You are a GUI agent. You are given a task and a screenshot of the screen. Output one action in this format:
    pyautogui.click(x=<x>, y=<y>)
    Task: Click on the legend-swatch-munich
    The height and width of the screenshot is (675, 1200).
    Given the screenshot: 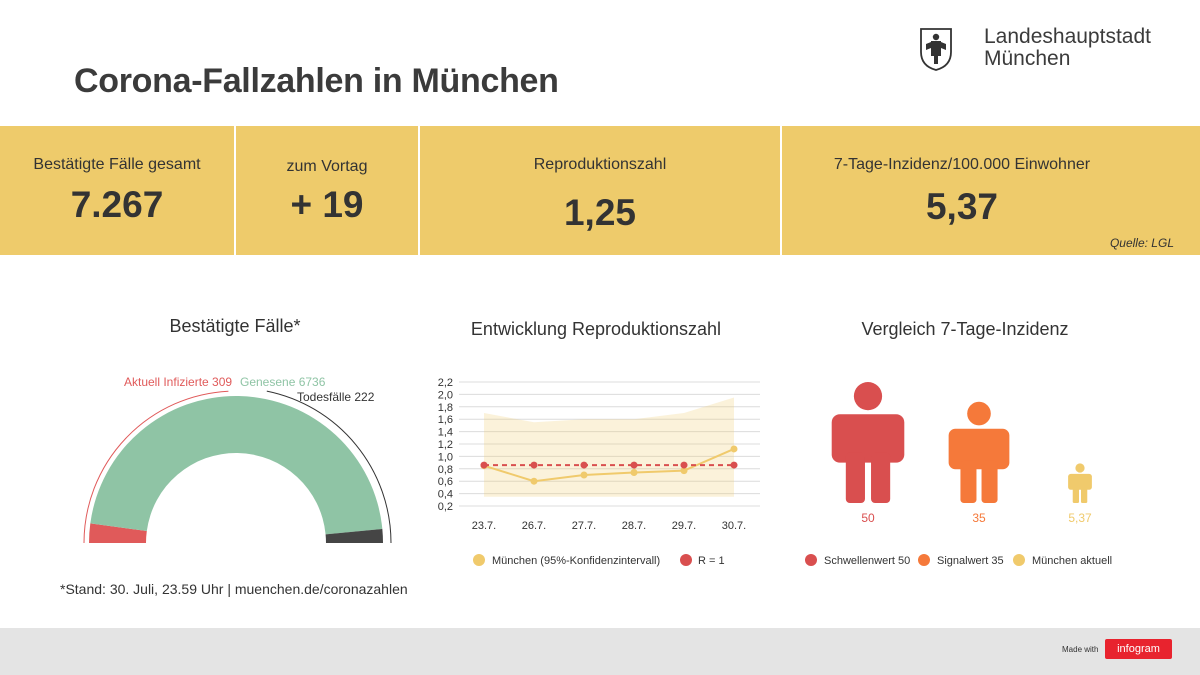 What is the action you would take?
    pyautogui.click(x=479, y=560)
    